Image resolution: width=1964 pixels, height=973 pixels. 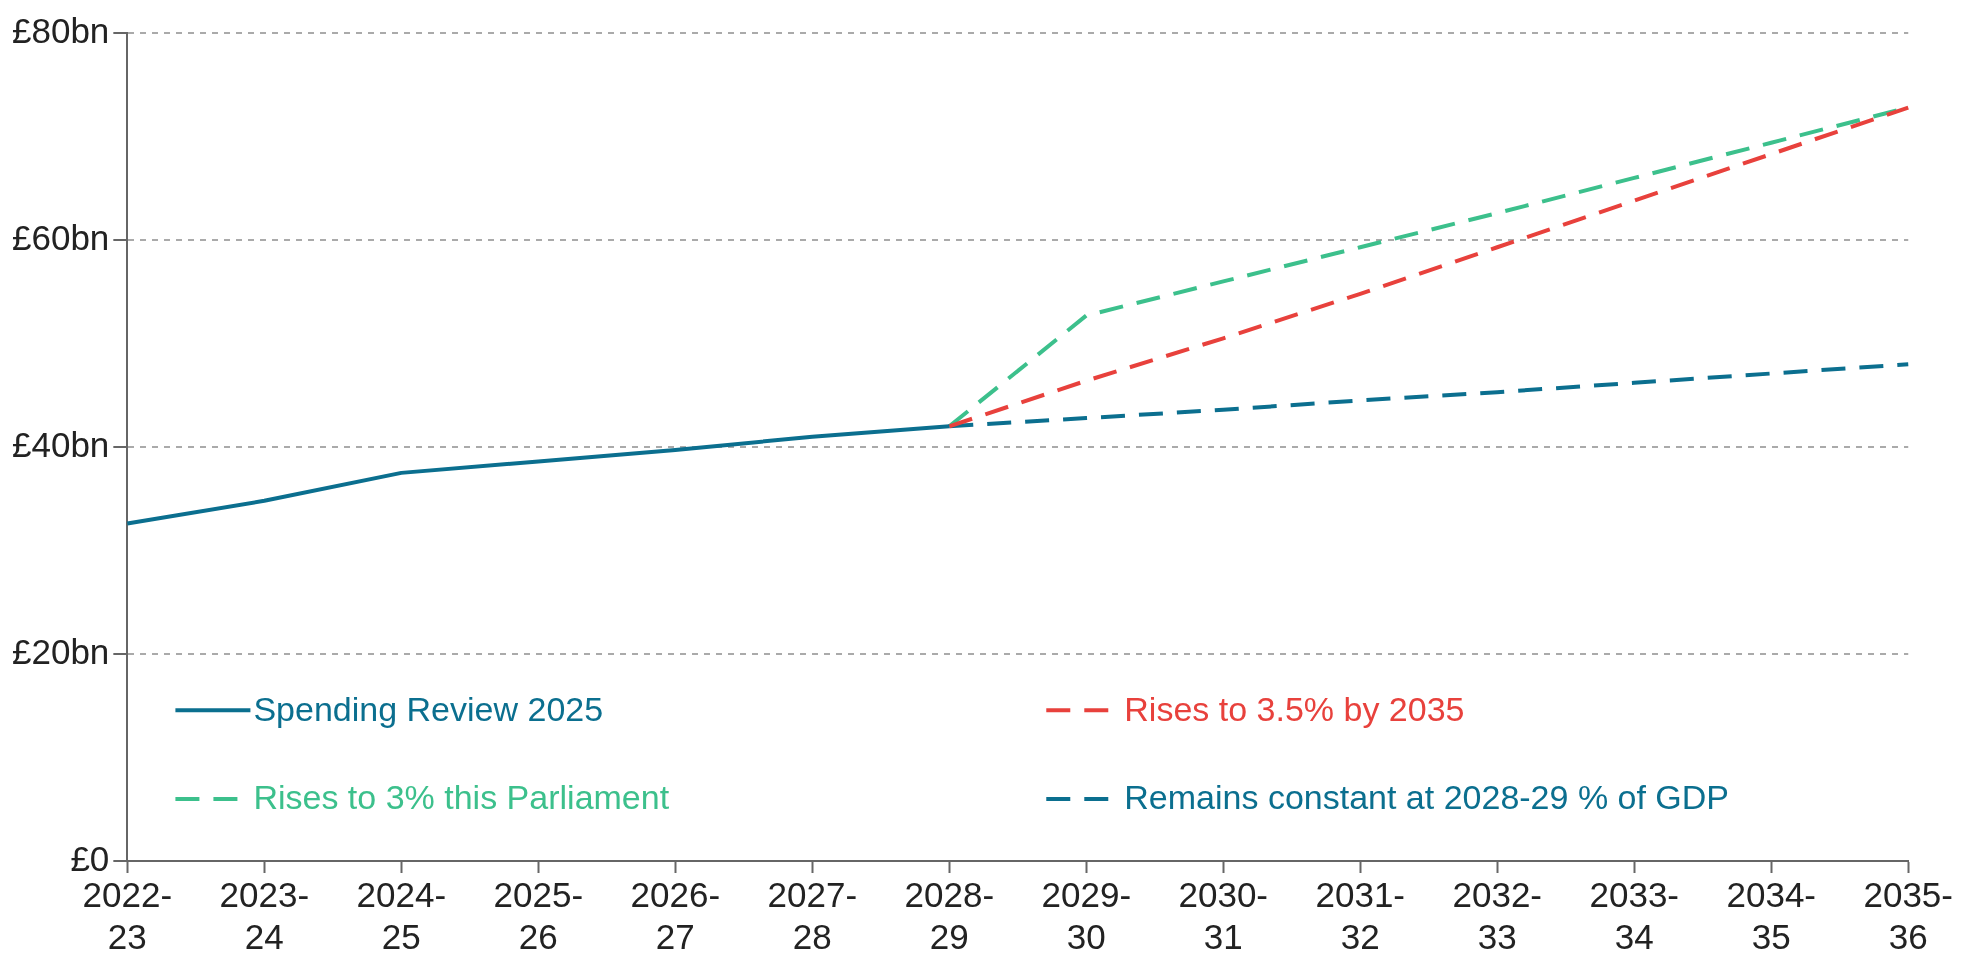 I want to click on x-tick-label: 2024-25, so click(x=401, y=915).